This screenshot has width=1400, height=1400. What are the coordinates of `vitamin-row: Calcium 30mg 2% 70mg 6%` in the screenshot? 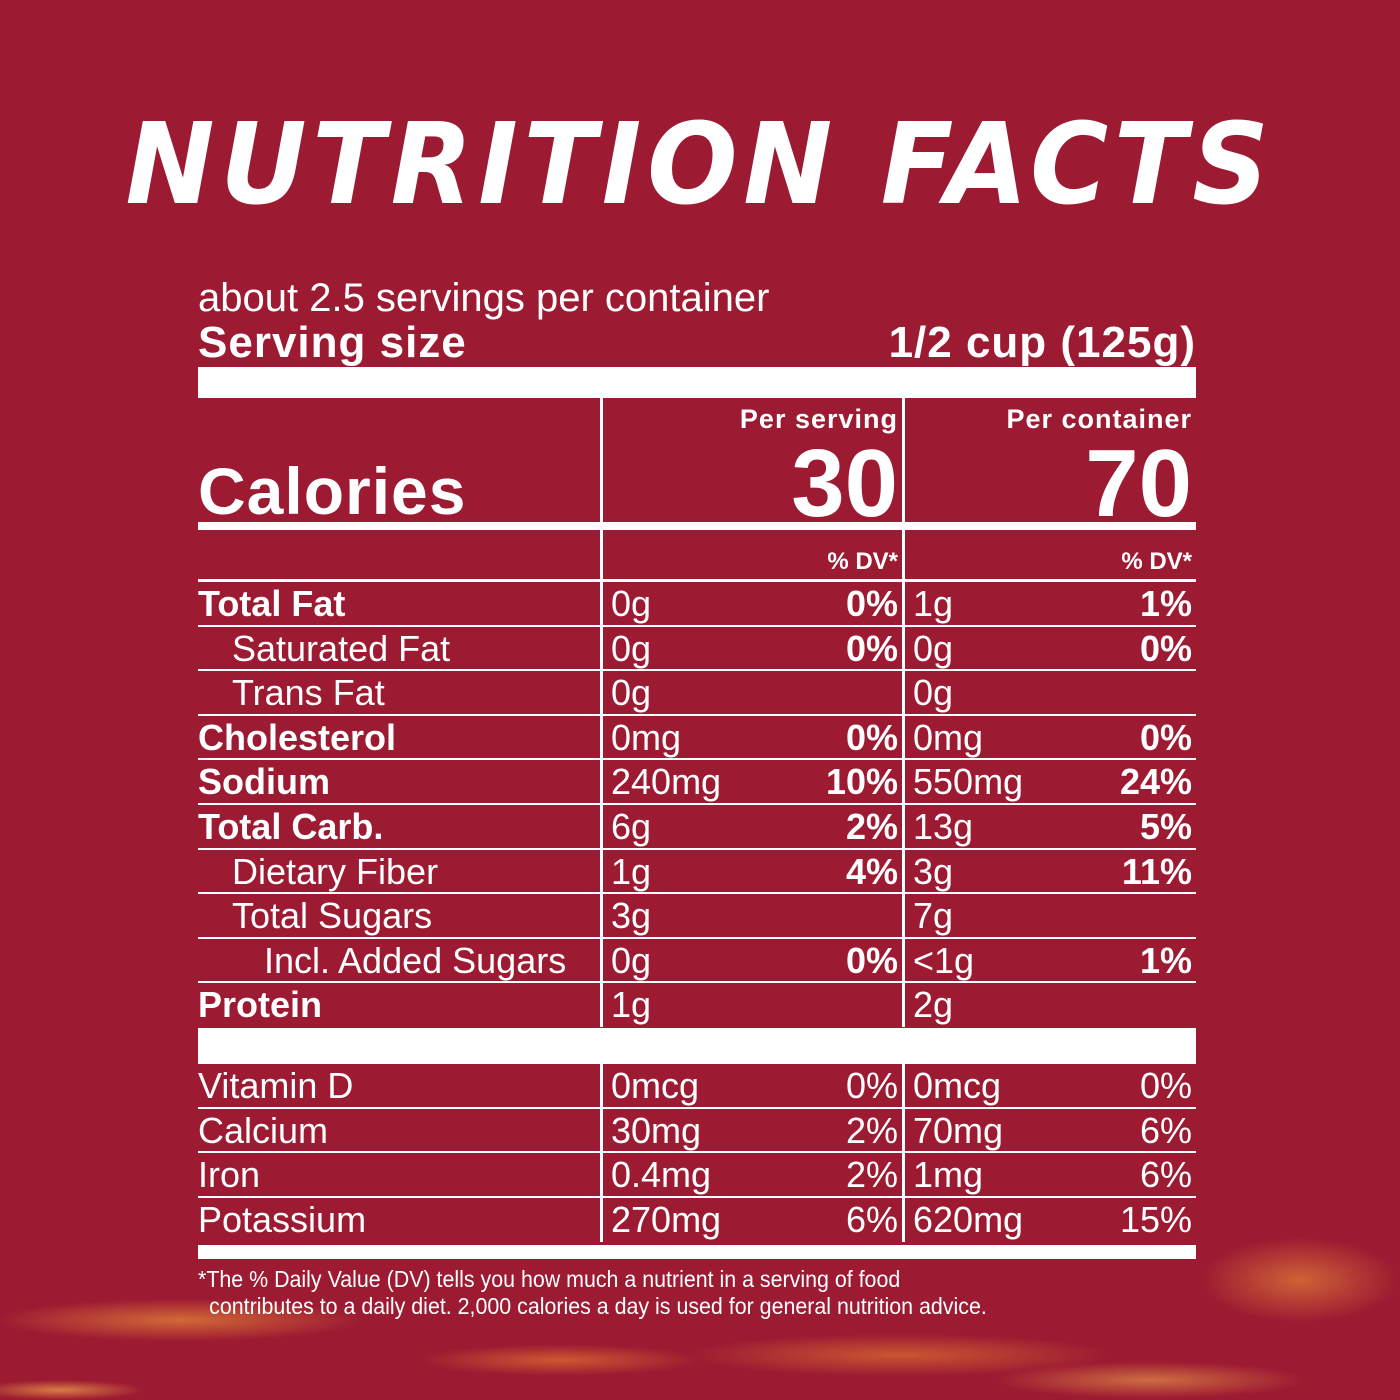 It's located at (697, 1131).